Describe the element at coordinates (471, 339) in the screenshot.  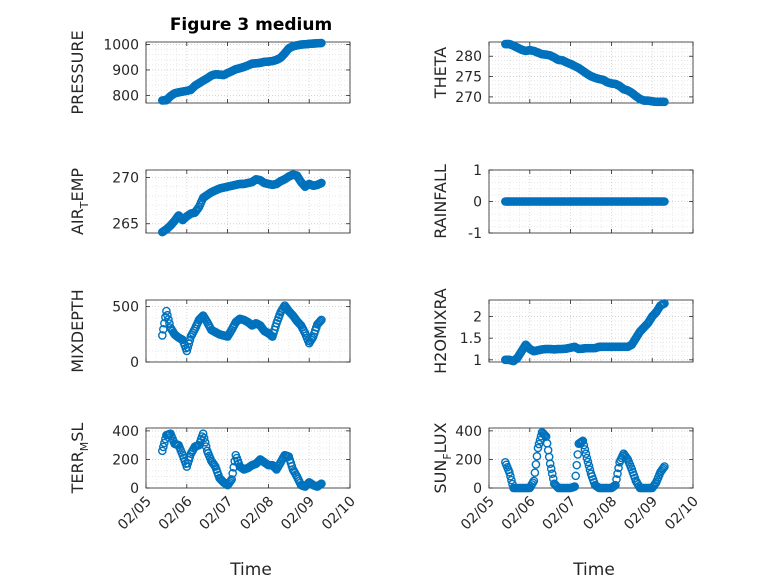
I see `y-tick-label: 1.5` at that location.